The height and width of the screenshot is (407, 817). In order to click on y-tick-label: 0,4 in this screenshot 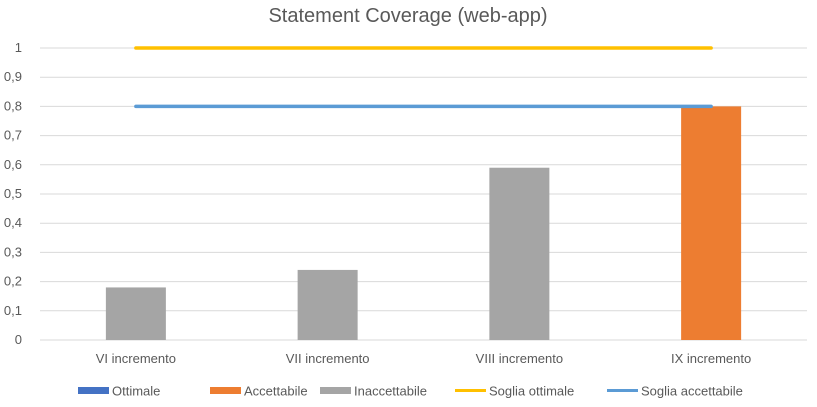, I will do `click(13, 222)`.